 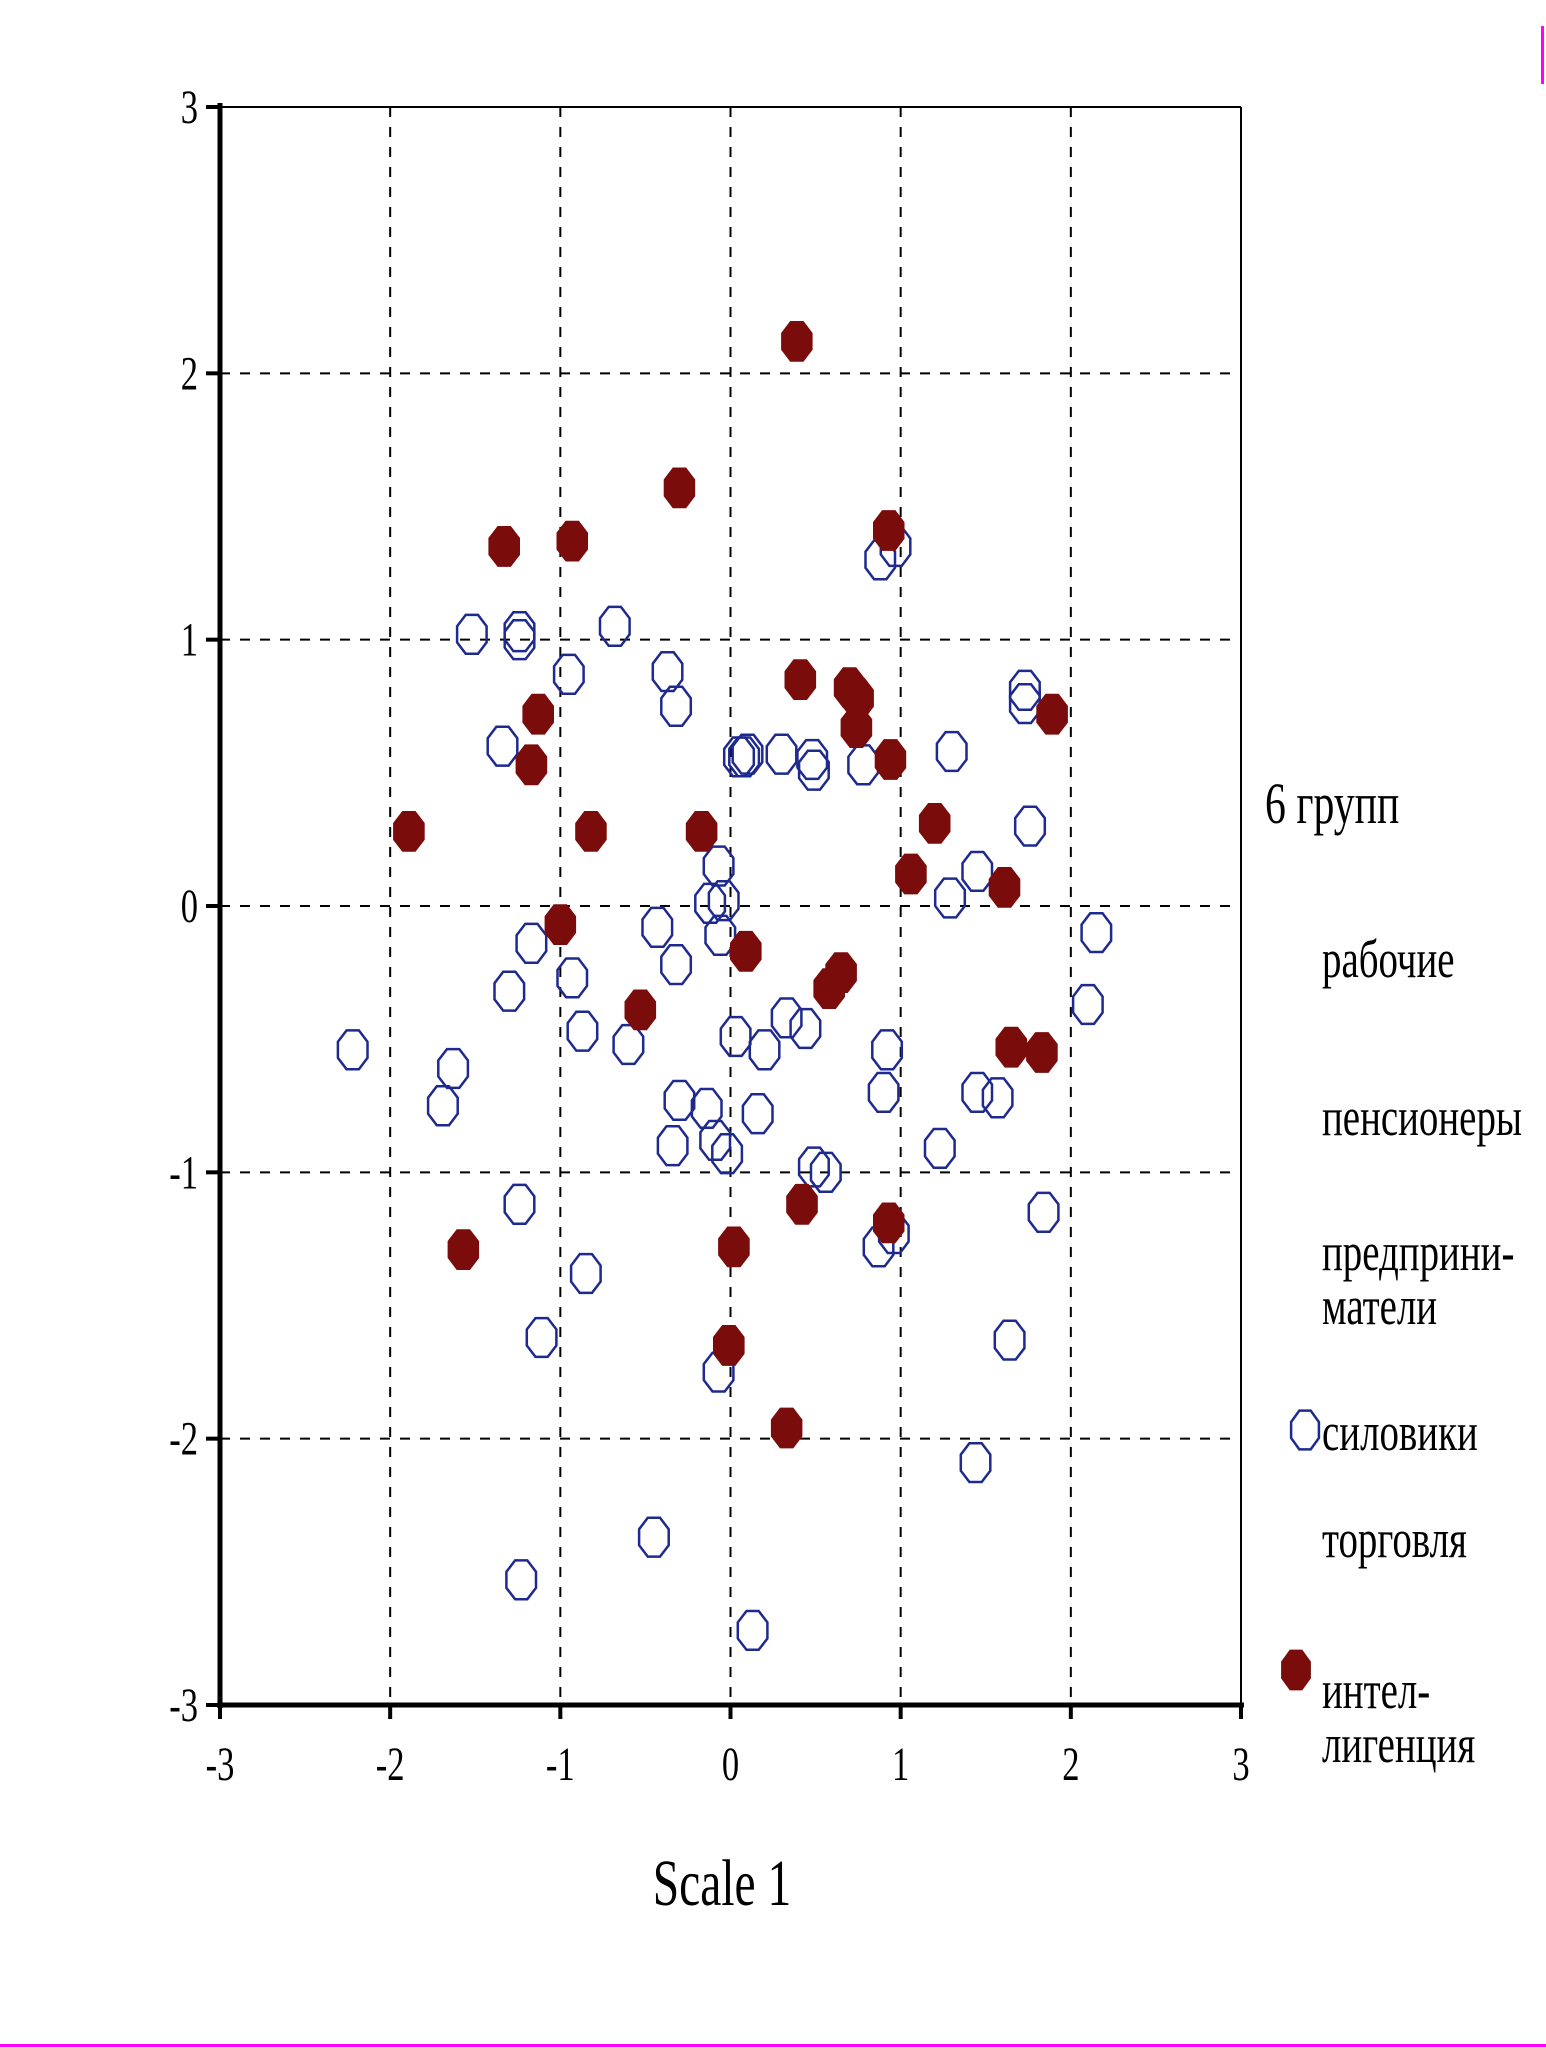 I want to click on legend-item-security: силовики, so click(x=1400, y=1432).